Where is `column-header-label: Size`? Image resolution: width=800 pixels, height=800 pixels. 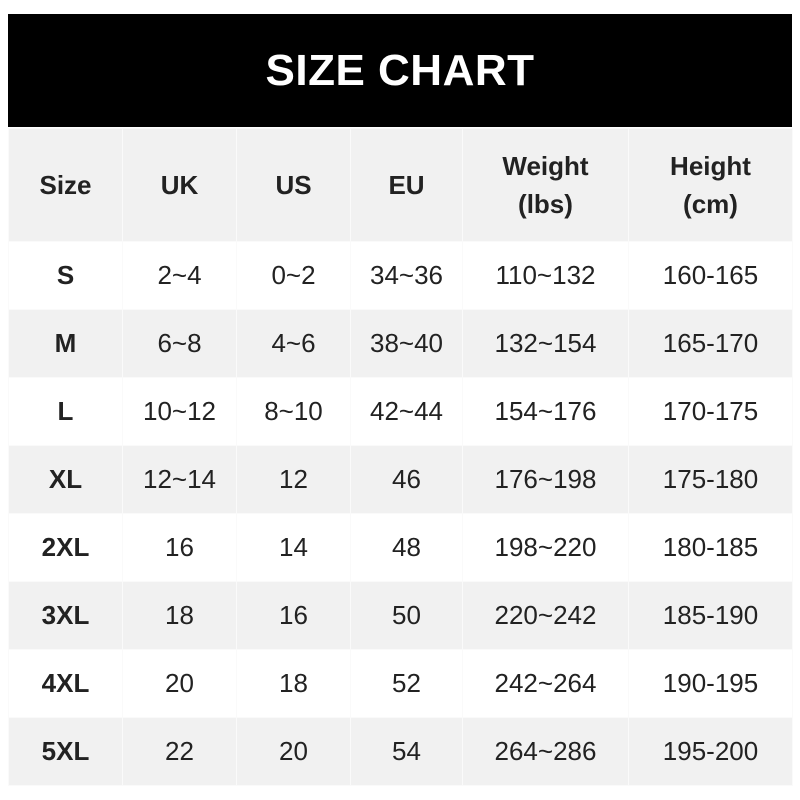
column-header-label: Size is located at coordinates (65, 185).